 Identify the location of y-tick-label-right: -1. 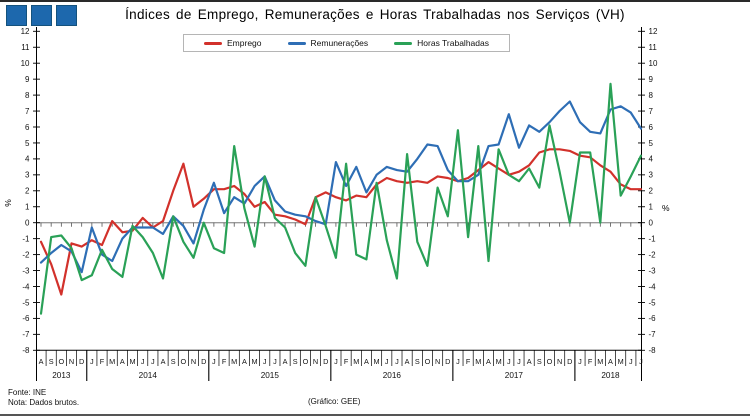
(653, 238).